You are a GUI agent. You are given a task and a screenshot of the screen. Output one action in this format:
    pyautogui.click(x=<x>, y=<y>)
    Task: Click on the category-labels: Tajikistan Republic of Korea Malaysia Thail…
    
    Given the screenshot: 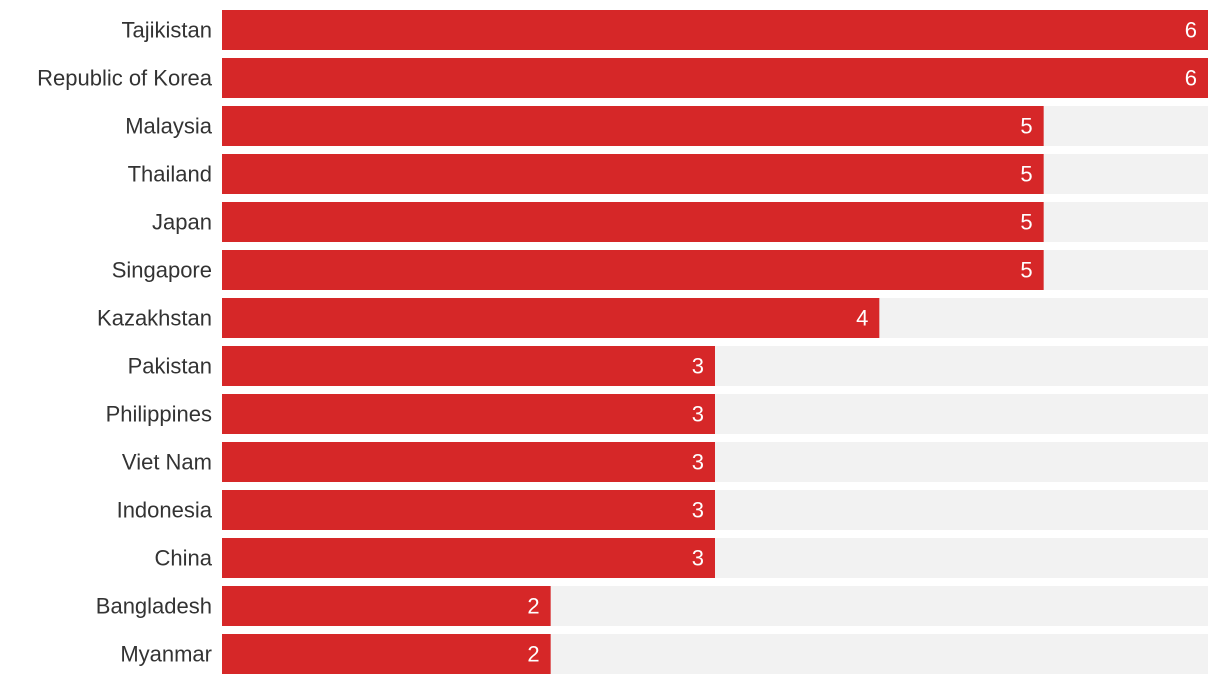 What is the action you would take?
    pyautogui.click(x=125, y=342)
    